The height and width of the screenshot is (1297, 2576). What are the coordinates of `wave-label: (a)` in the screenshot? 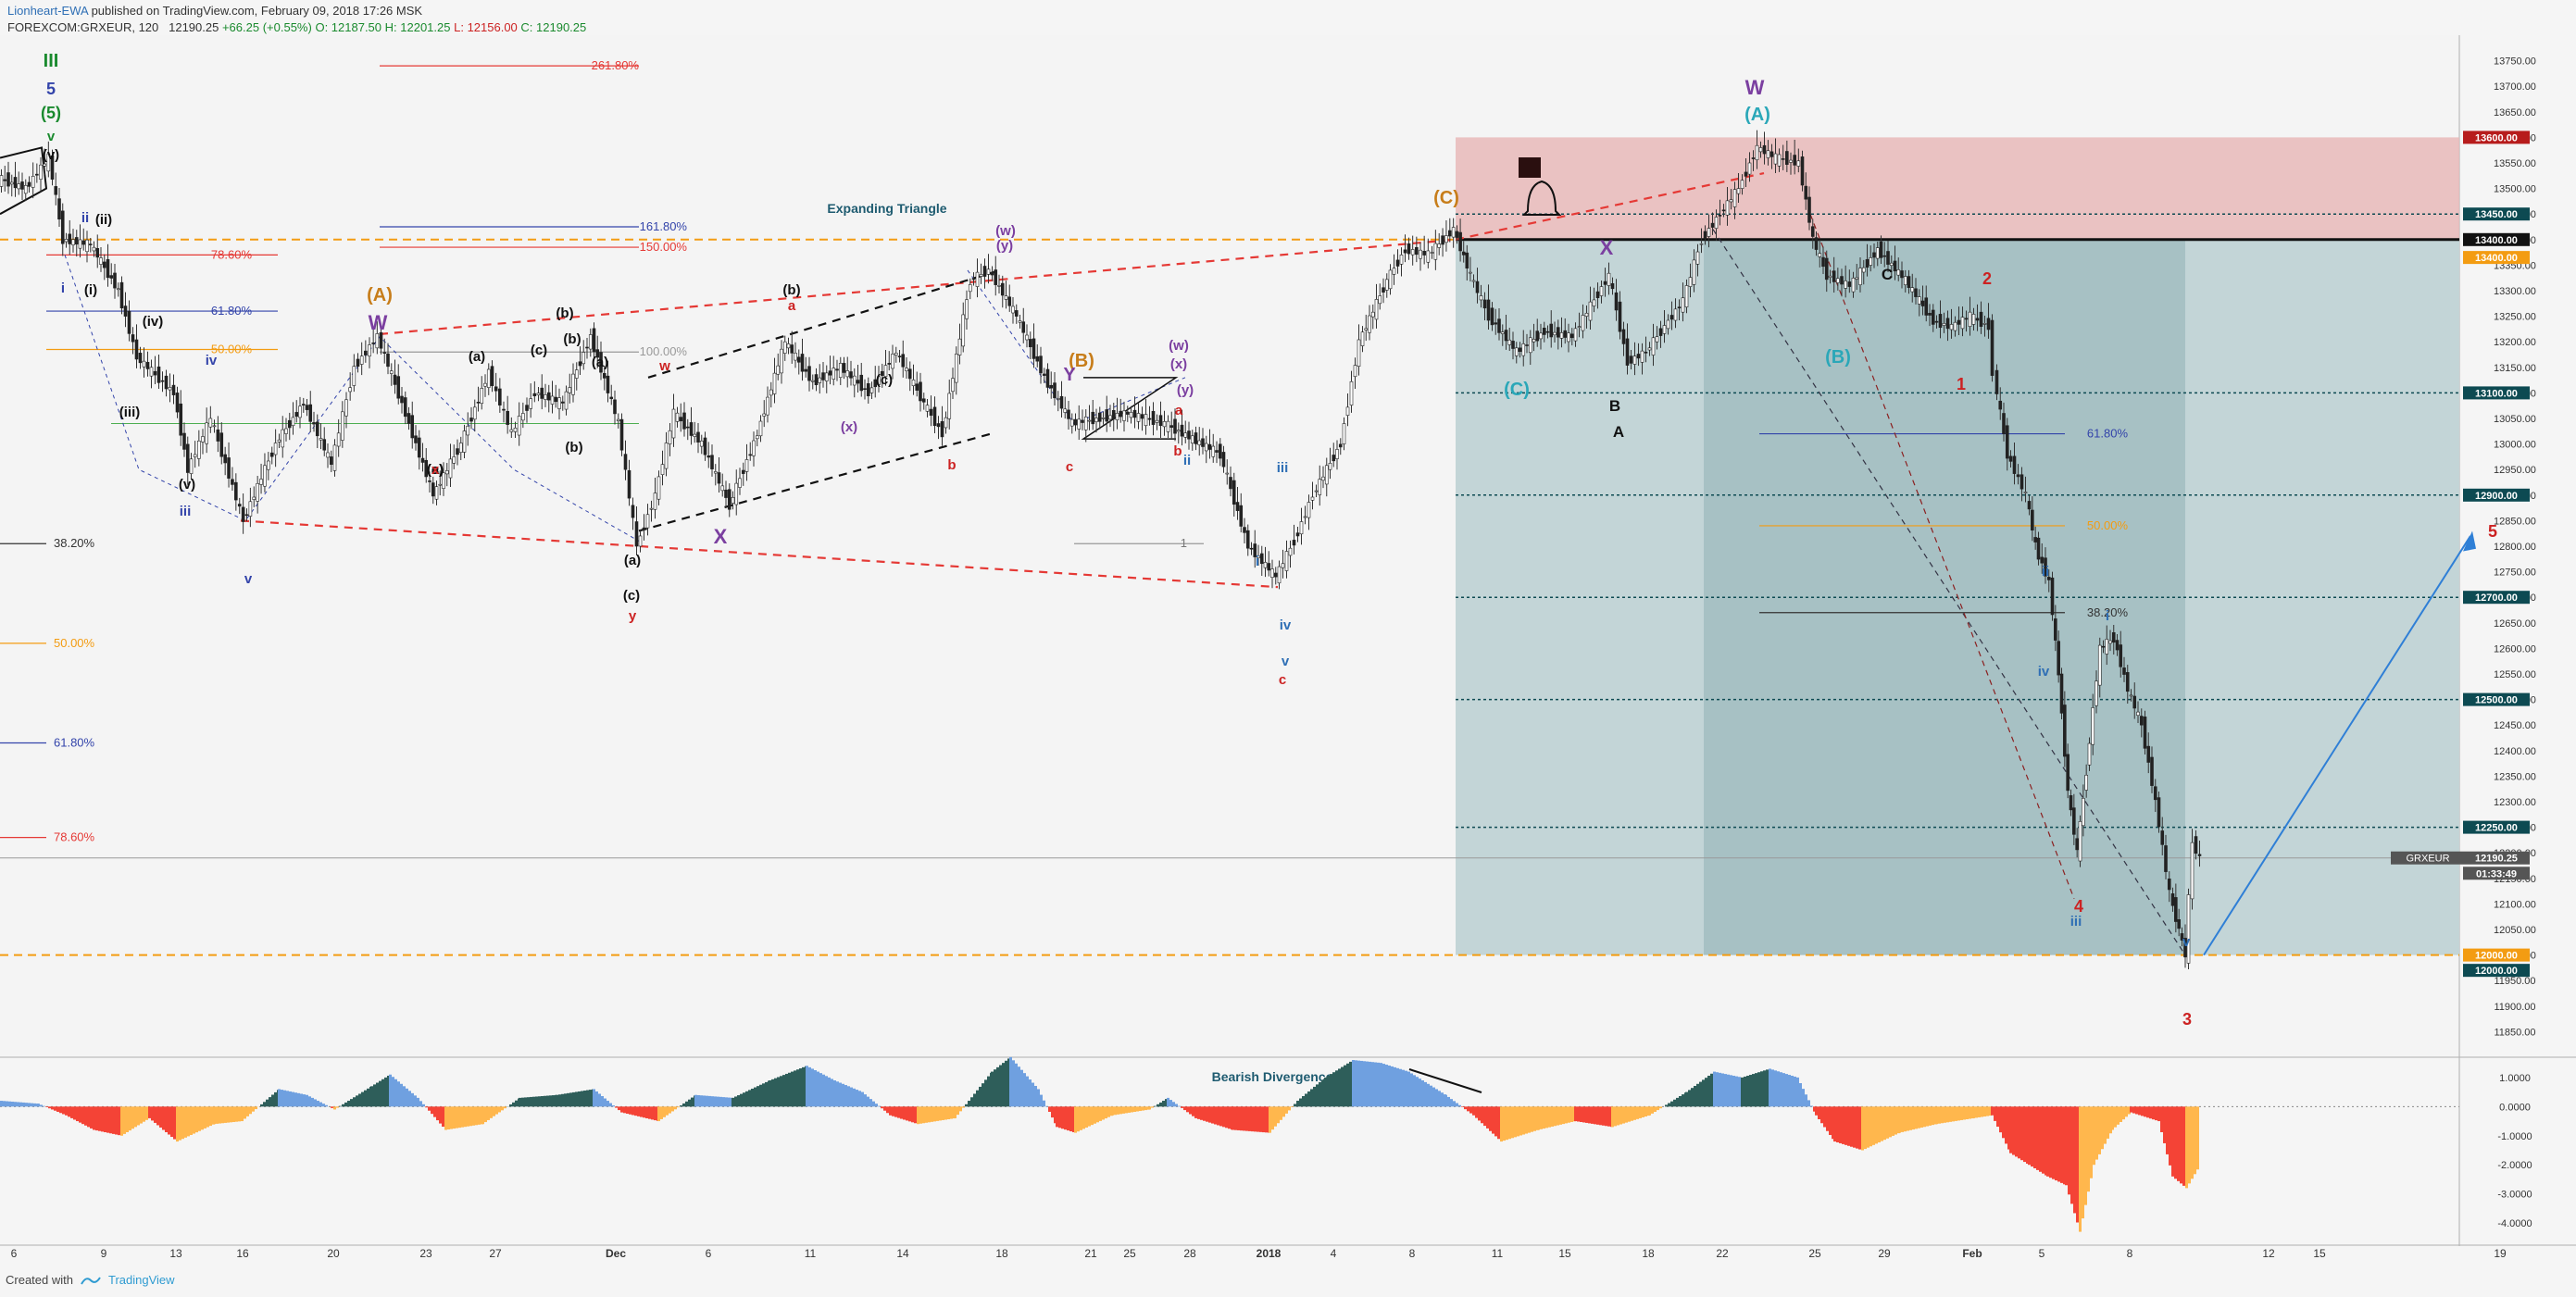 It's located at (600, 362).